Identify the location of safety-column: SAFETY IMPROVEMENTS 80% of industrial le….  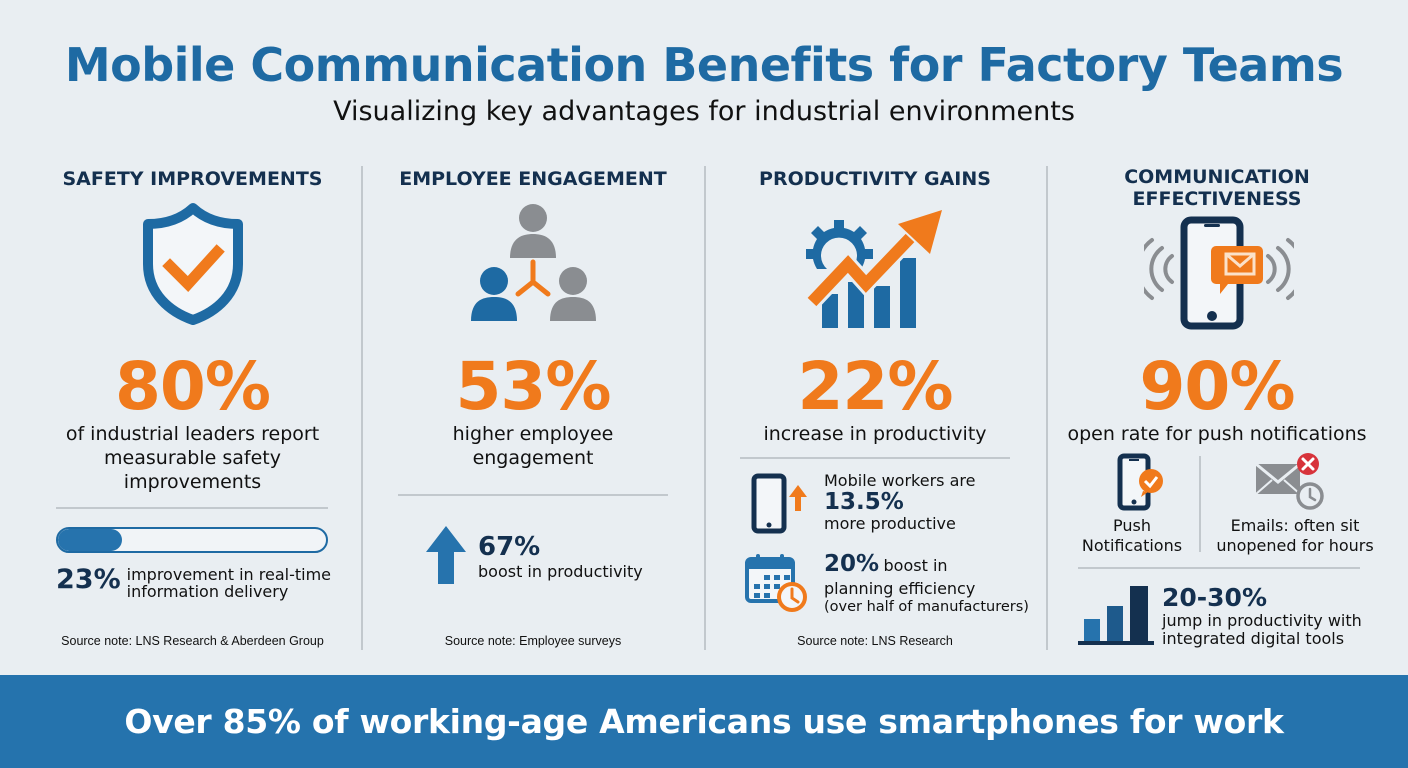
(192, 410).